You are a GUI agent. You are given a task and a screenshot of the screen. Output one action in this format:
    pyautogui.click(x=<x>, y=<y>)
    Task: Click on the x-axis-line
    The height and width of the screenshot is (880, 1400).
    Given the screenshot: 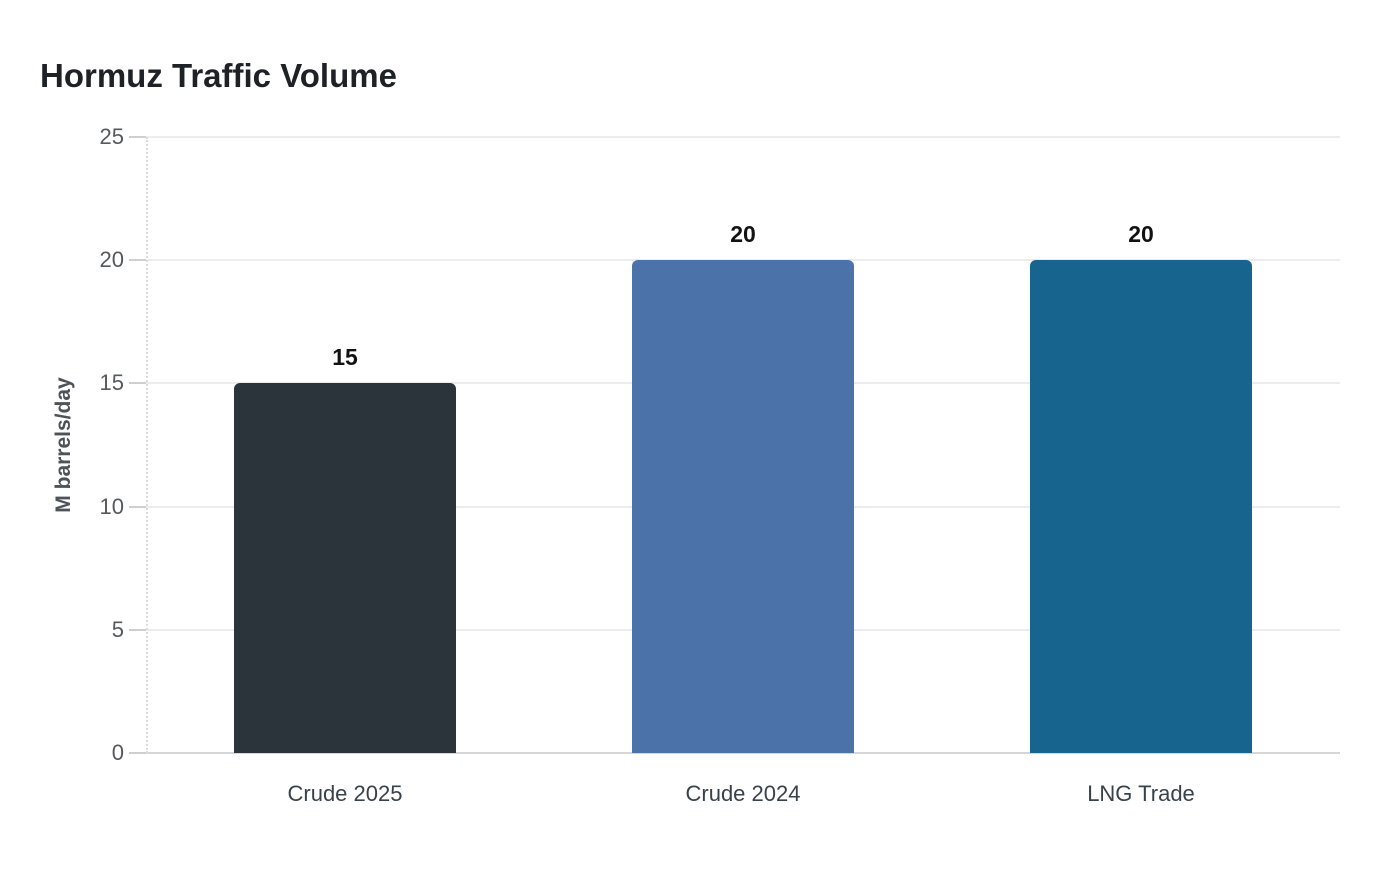 What is the action you would take?
    pyautogui.click(x=743, y=753)
    